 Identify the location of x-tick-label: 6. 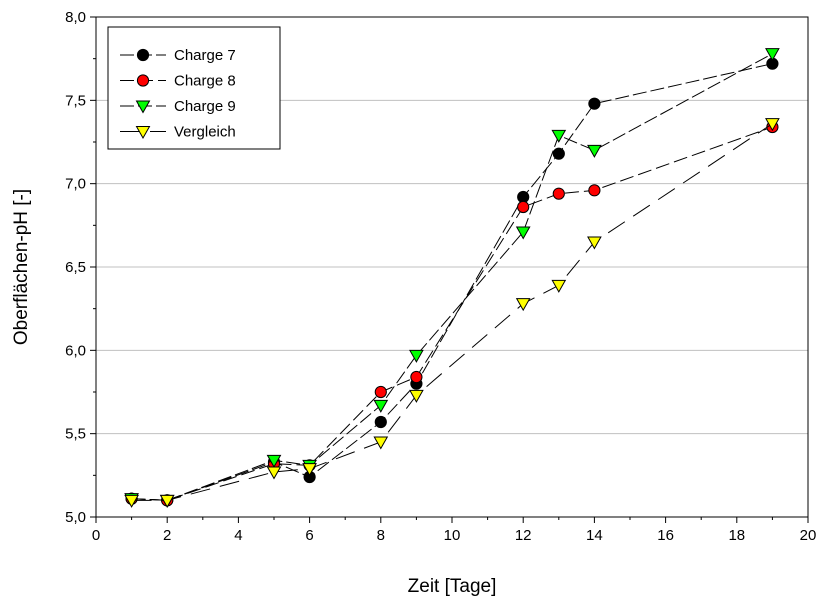
(309, 535).